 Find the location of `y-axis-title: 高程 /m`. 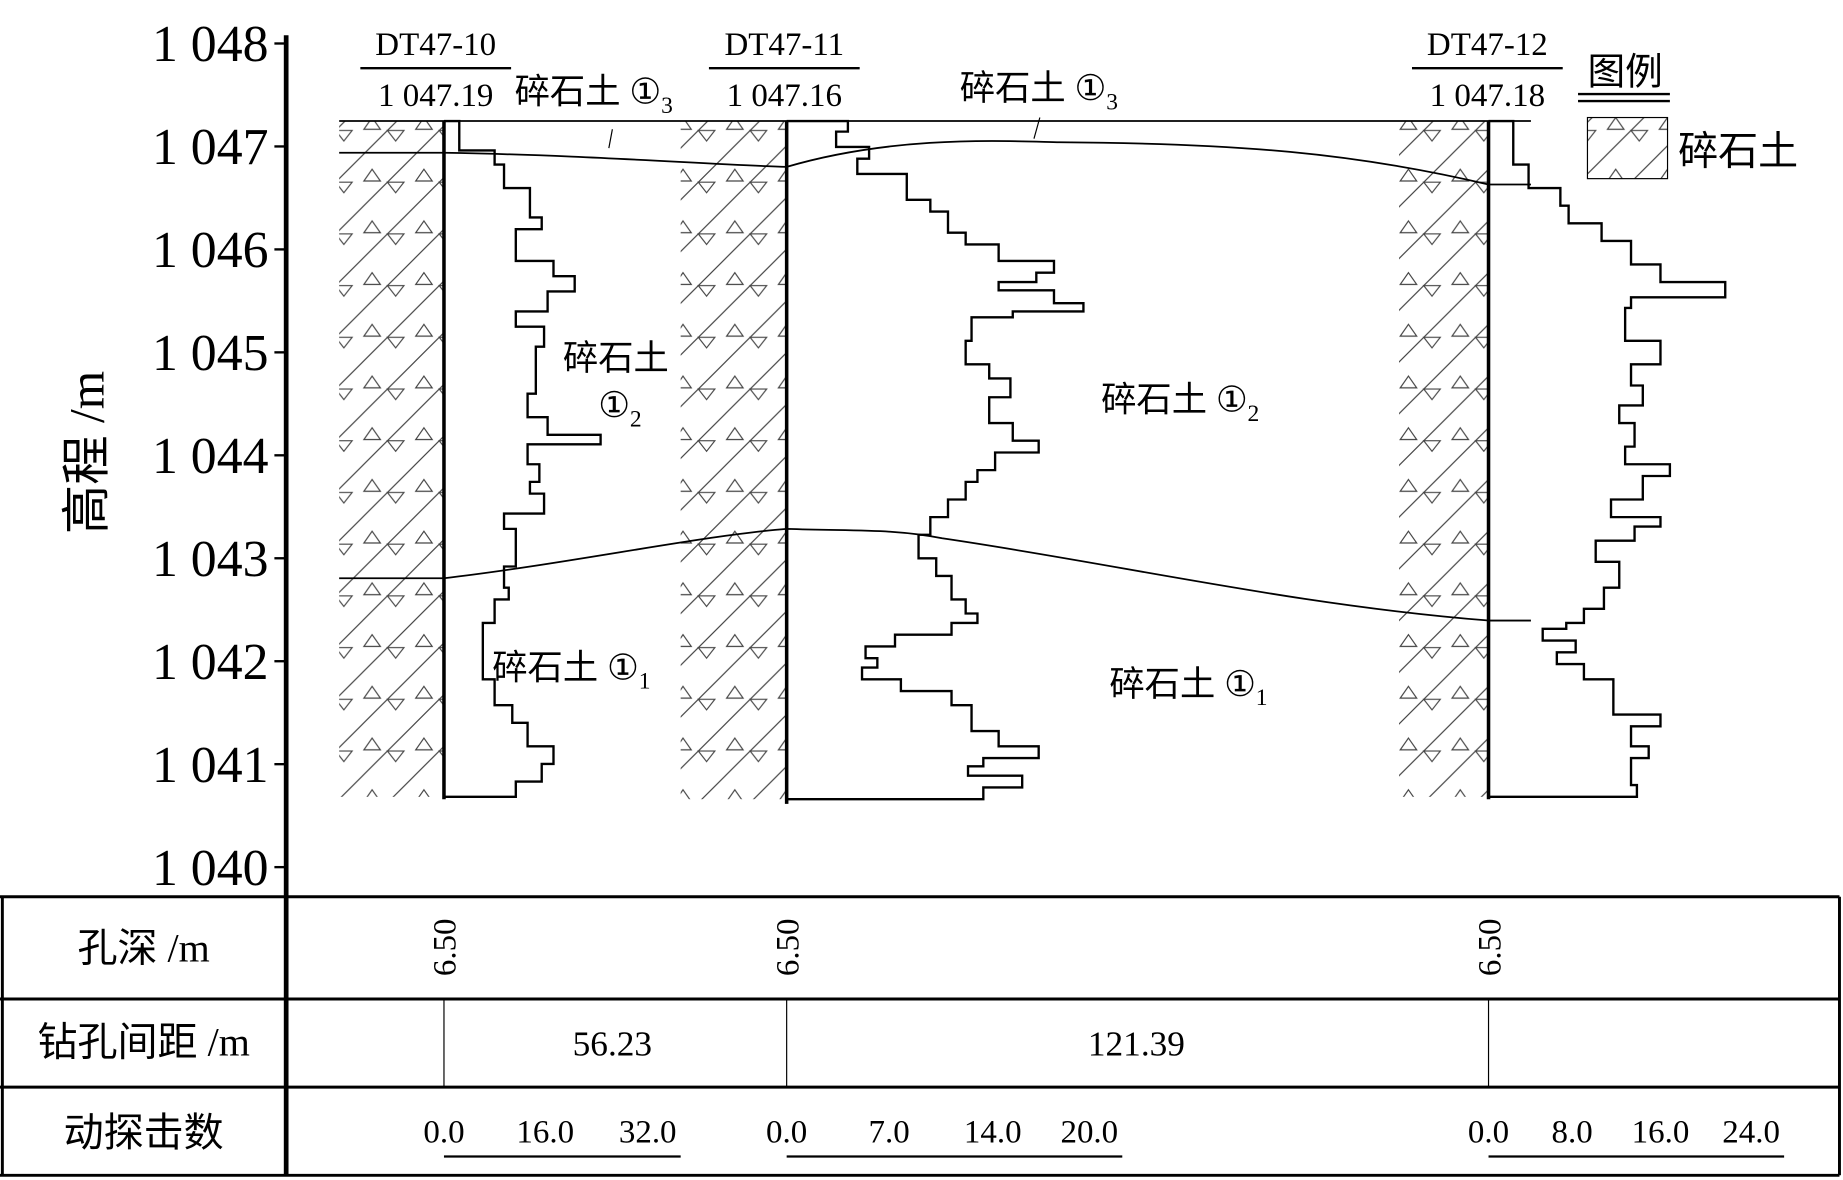

y-axis-title: 高程 /m is located at coordinates (87, 452).